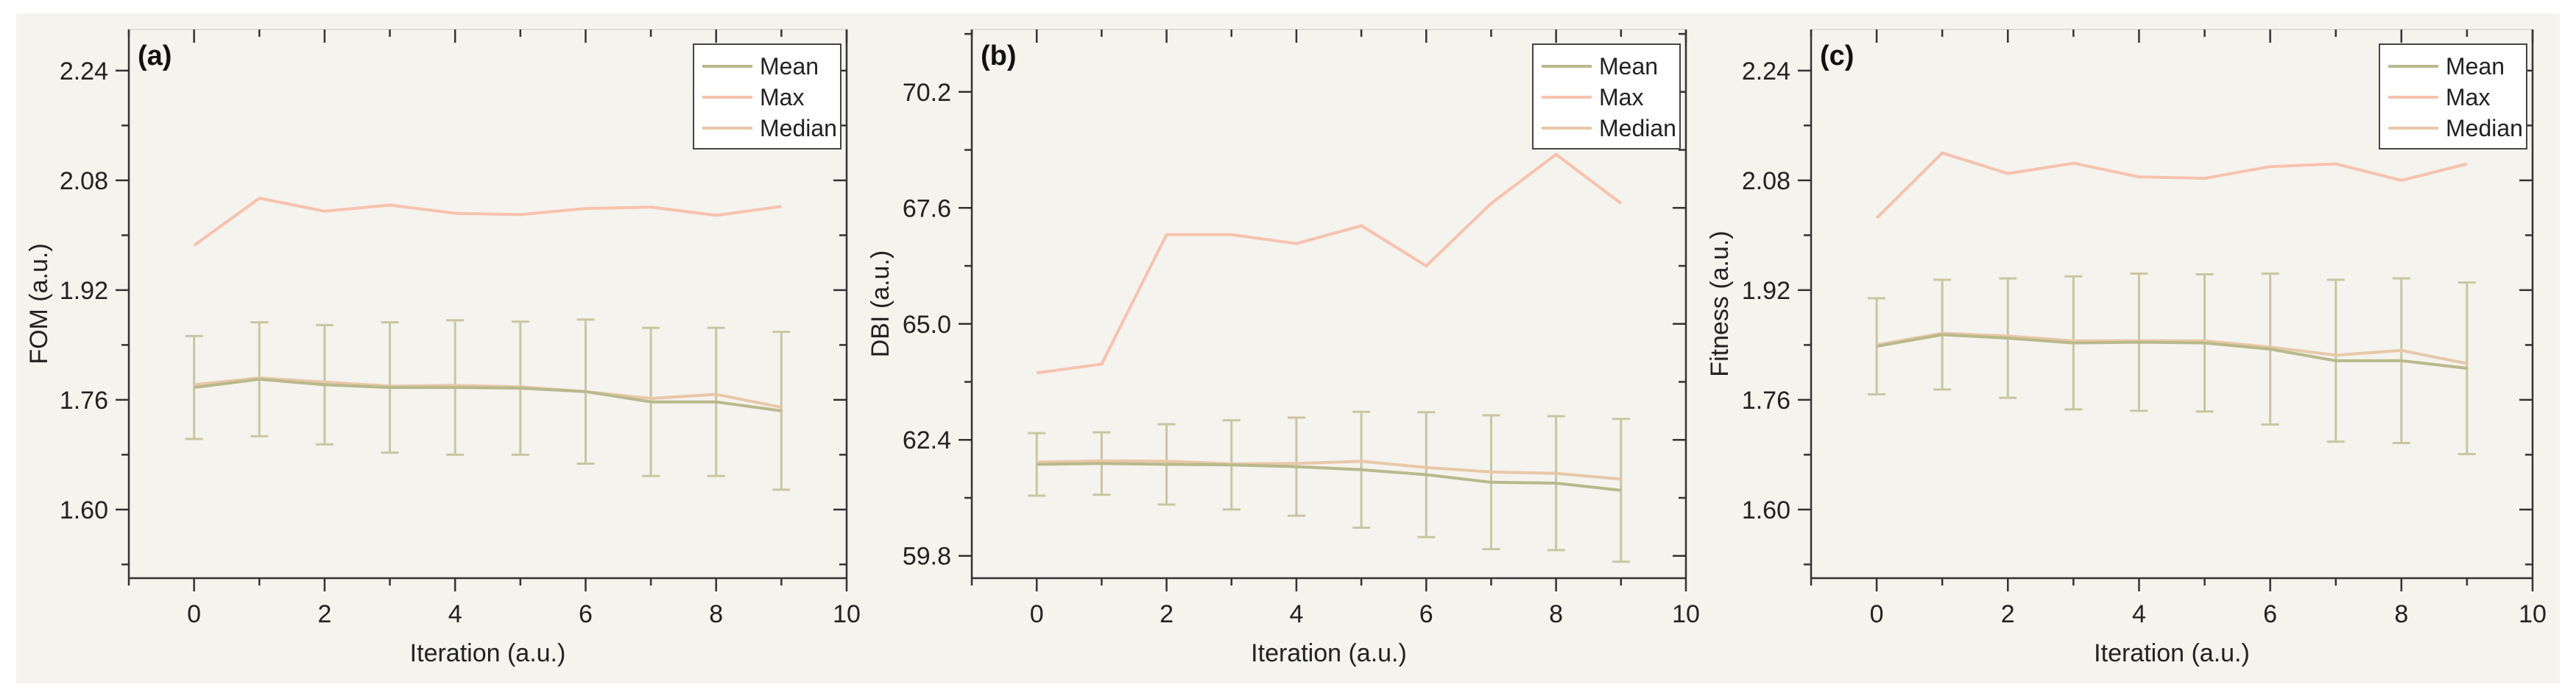 The width and height of the screenshot is (2576, 696). I want to click on y-axis-title: Fitness (a.u.), so click(1720, 303).